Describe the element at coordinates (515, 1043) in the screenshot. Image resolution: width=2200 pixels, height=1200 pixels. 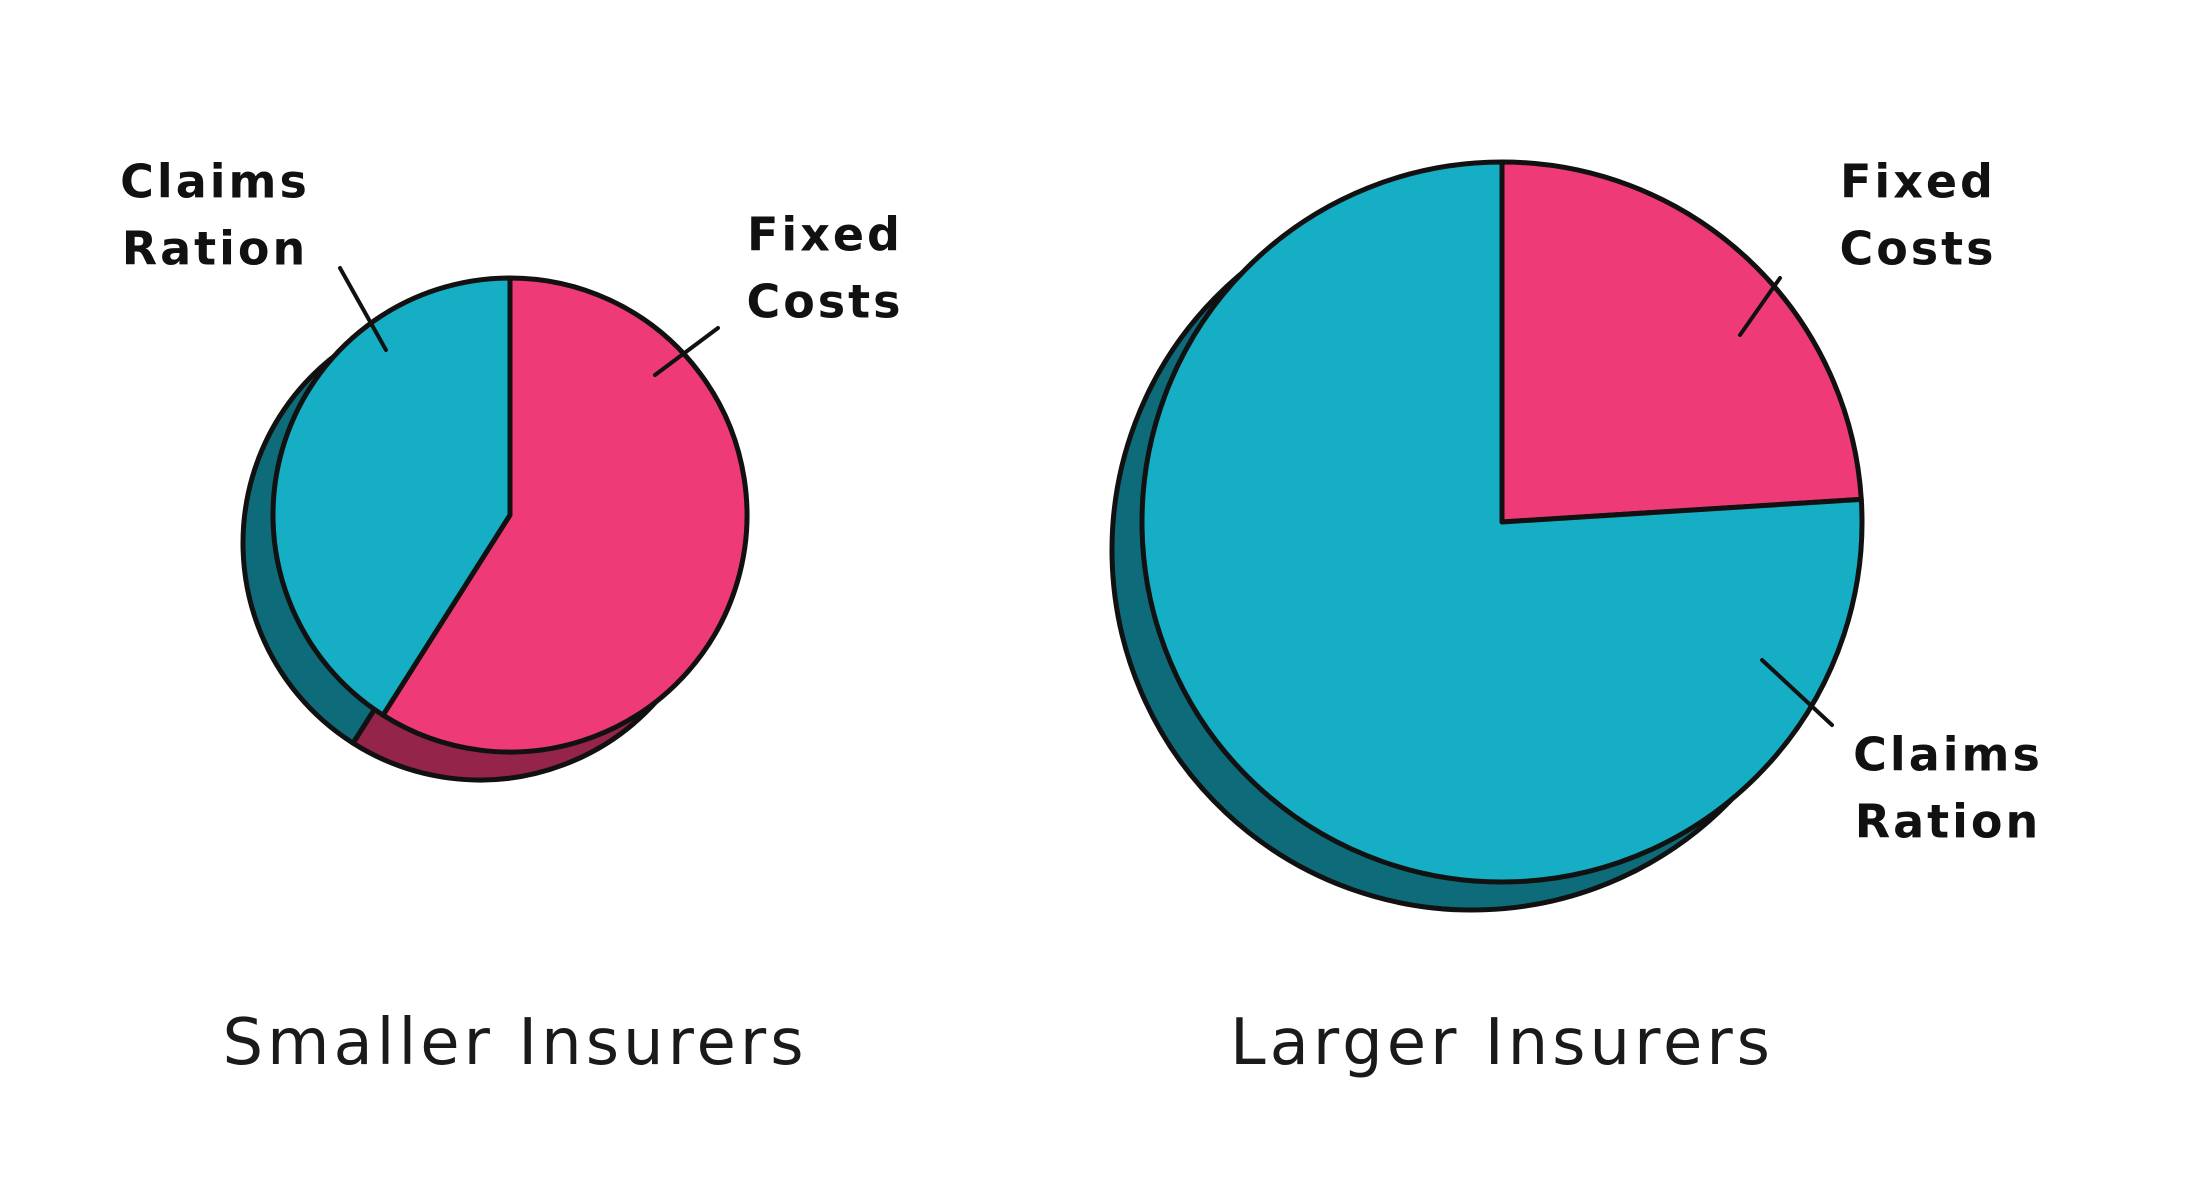
I see `chart-title: Smaller Insurers` at that location.